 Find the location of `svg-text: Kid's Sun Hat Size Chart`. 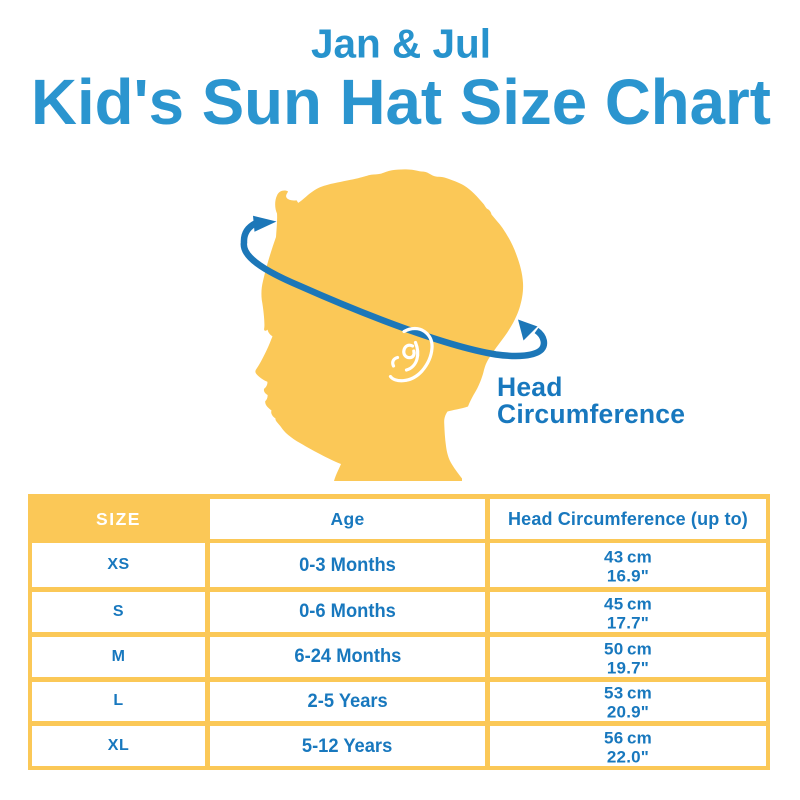

svg-text: Kid's Sun Hat Size Chart is located at coordinates (401, 102).